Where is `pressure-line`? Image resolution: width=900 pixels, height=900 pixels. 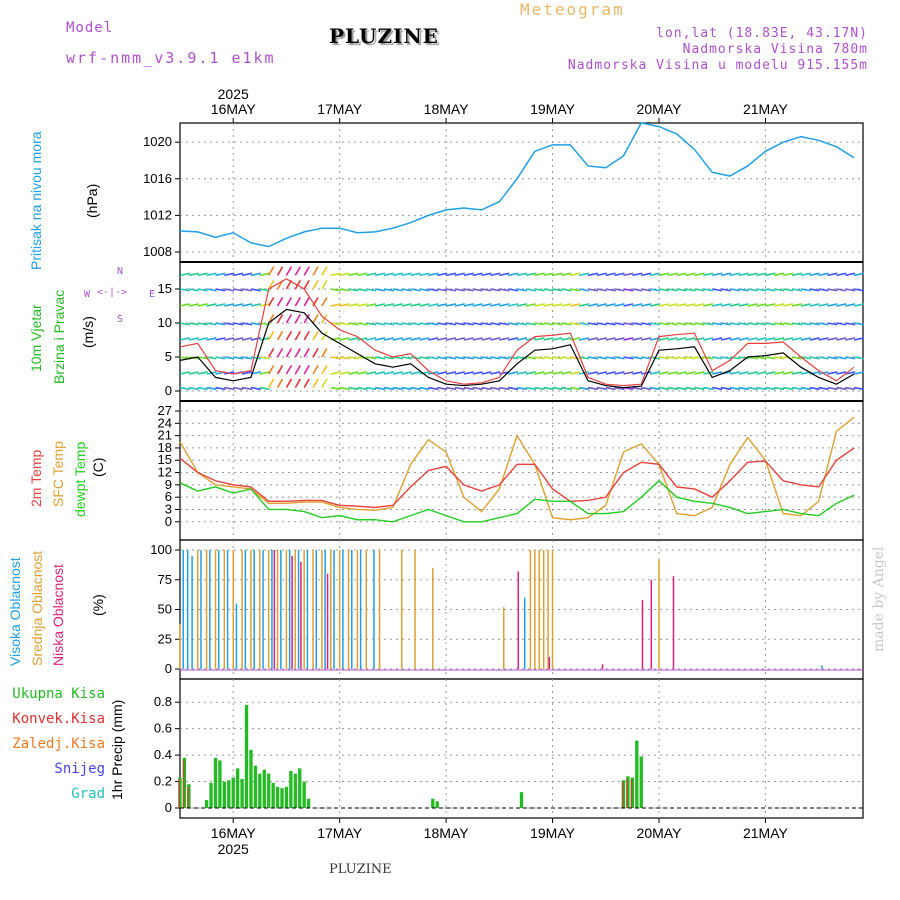
pressure-line is located at coordinates (517, 185).